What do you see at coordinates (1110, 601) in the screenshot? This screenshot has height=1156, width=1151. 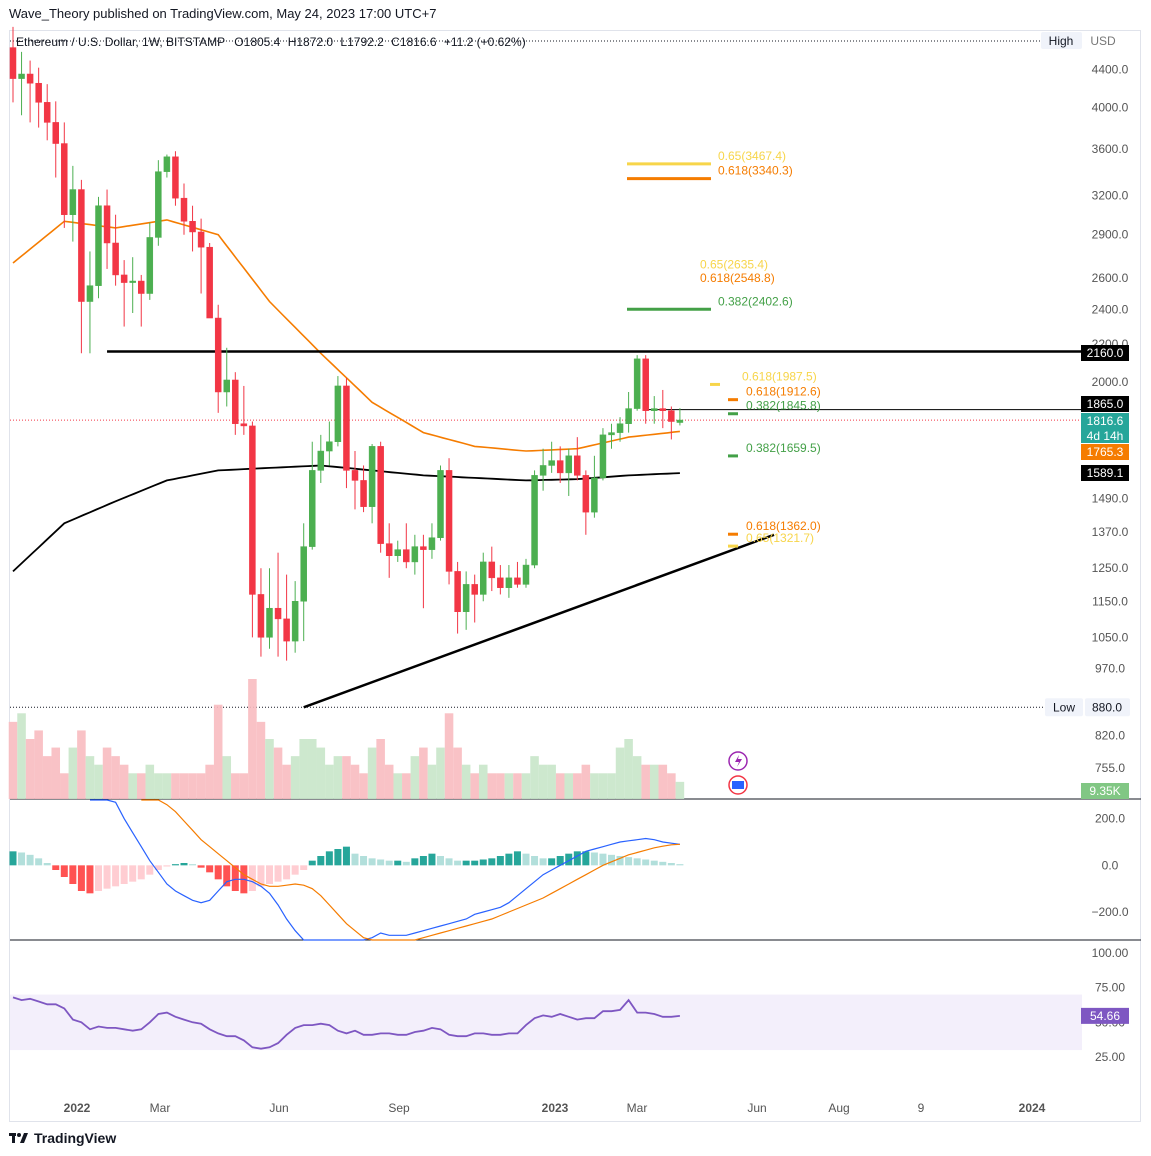 I see `price-tick-label: 1150.0` at bounding box center [1110, 601].